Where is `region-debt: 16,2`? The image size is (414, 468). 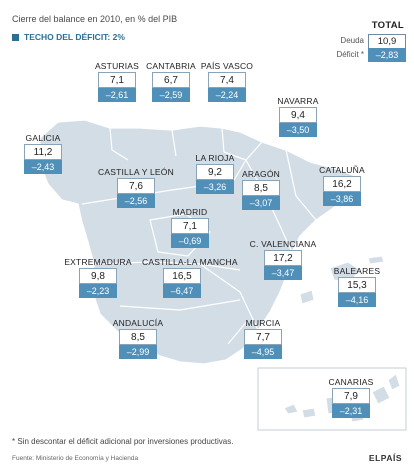
region-debt: 16,2 is located at coordinates (342, 184).